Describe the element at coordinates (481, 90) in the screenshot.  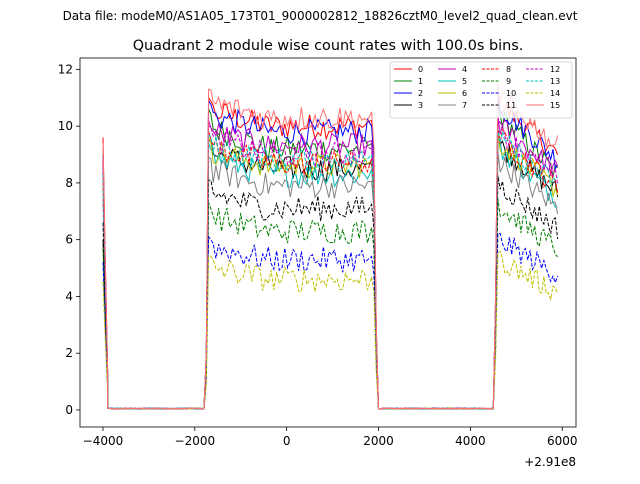
I see `legend-box` at that location.